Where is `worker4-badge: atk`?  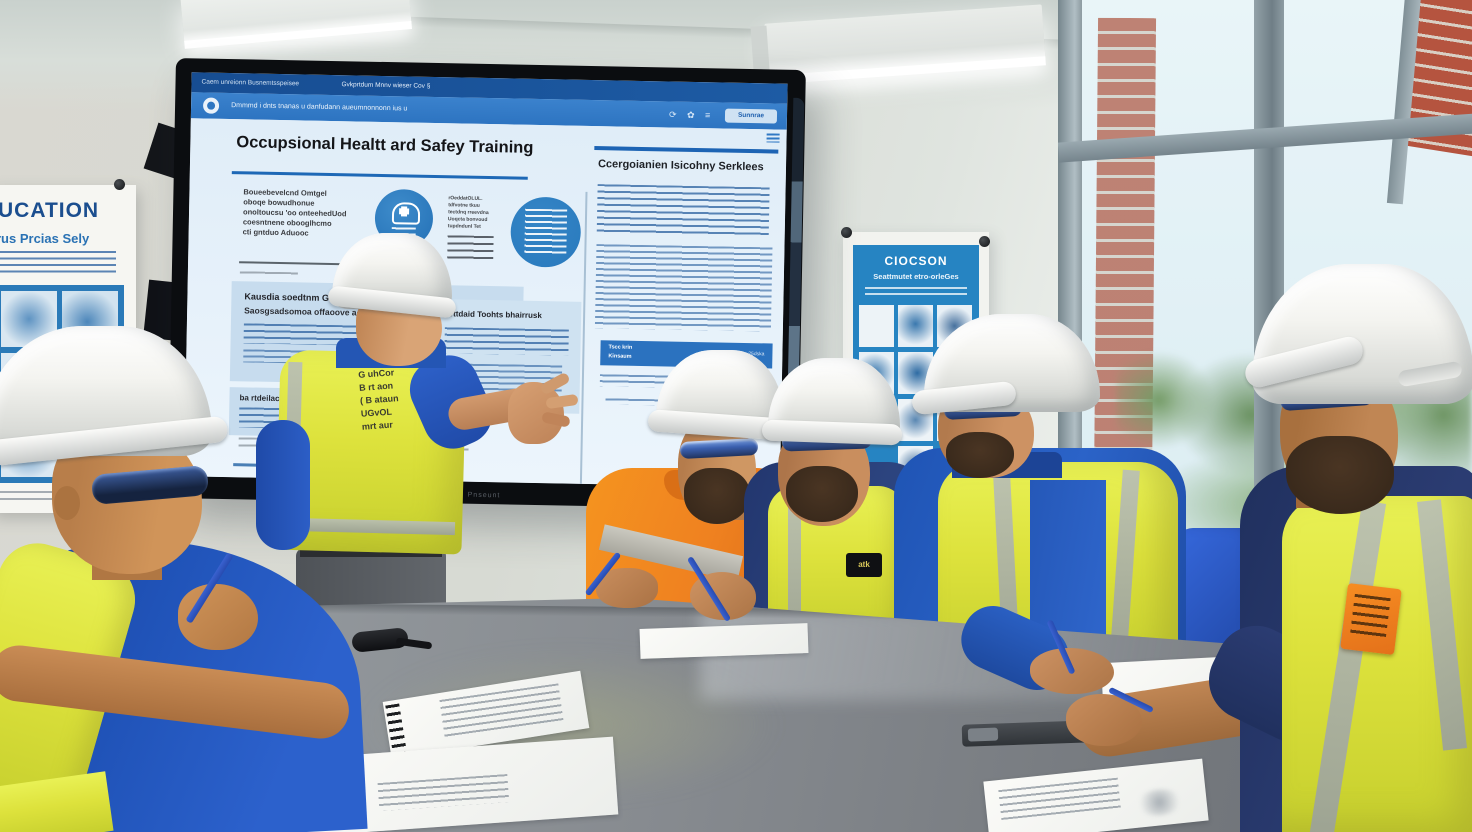
worker4-badge: atk is located at coordinates (864, 565).